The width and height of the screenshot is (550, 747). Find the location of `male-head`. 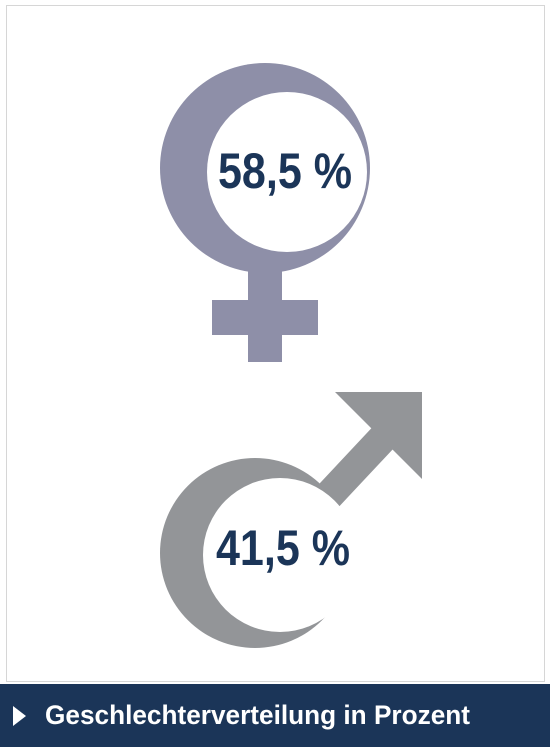

male-head is located at coordinates (378, 435).